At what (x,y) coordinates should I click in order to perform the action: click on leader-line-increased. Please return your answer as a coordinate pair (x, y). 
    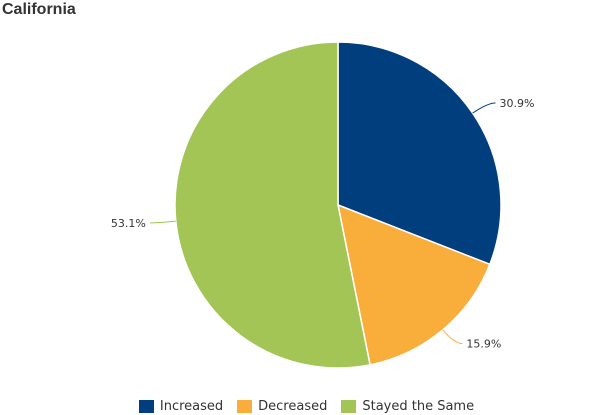
    Looking at the image, I should click on (484, 108).